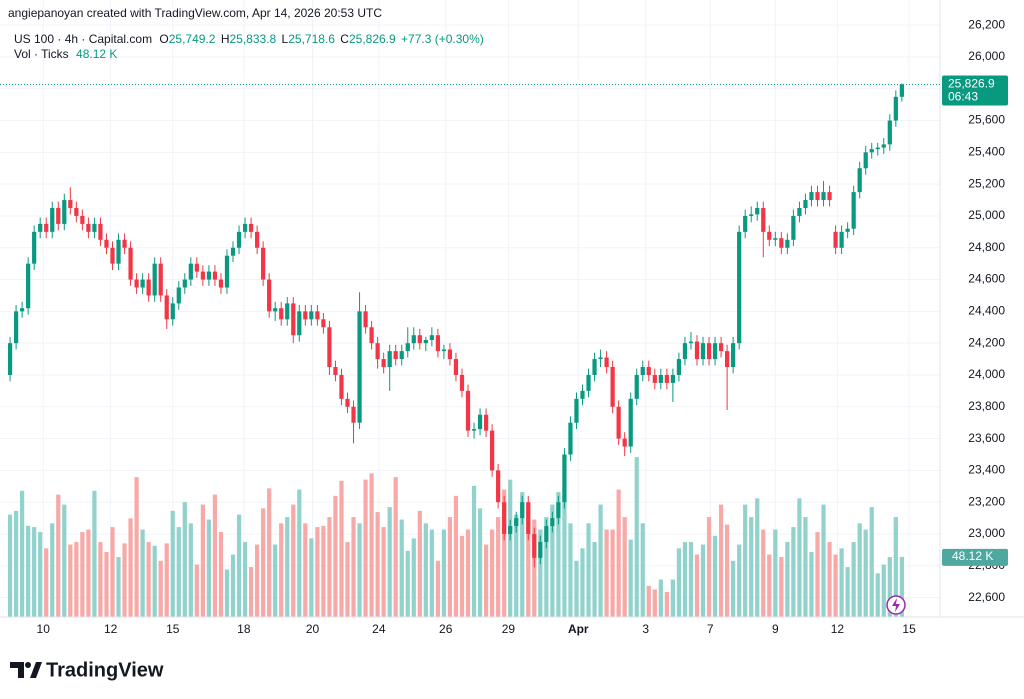 The image size is (1024, 699). Describe the element at coordinates (986, 501) in the screenshot. I see `y-tick-label: 23,200` at that location.